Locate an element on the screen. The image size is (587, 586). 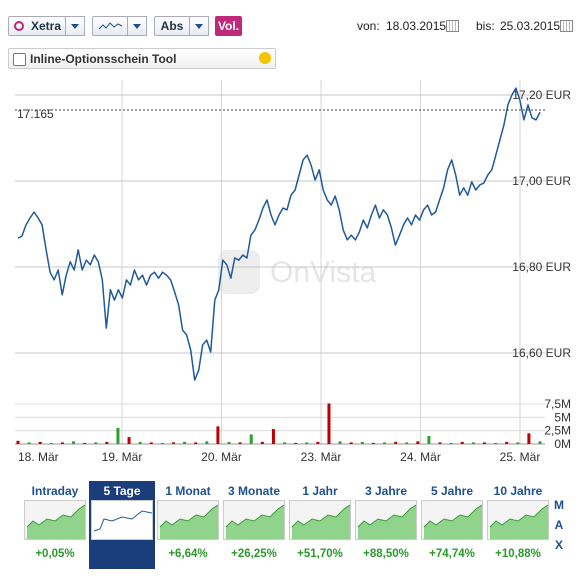
period-change: +0,05% is located at coordinates (55, 554).